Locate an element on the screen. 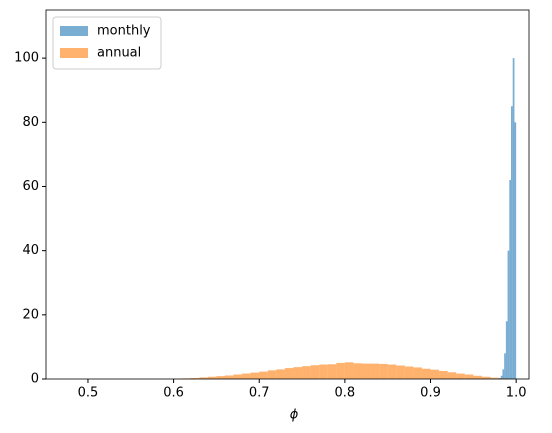  x-tick-label: 0.8 is located at coordinates (345, 393).